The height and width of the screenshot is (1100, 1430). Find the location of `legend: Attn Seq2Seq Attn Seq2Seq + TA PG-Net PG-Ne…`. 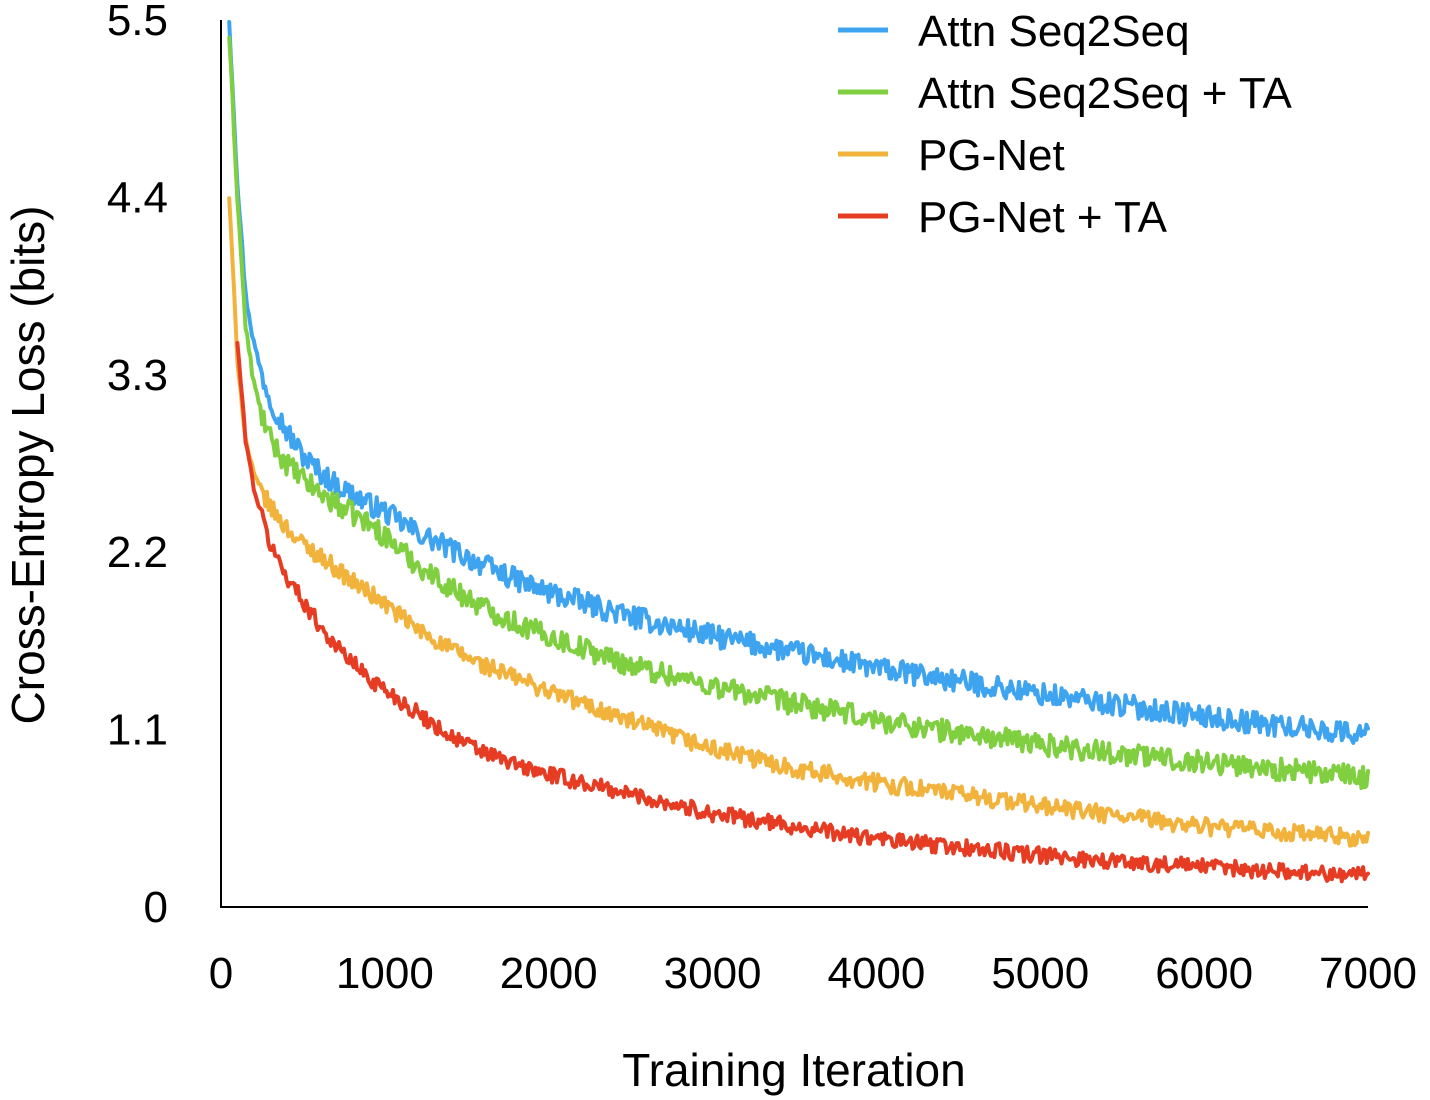

legend: Attn Seq2Seq Attn Seq2Seq + TA PG-Net PG-Ne… is located at coordinates (1065, 124).